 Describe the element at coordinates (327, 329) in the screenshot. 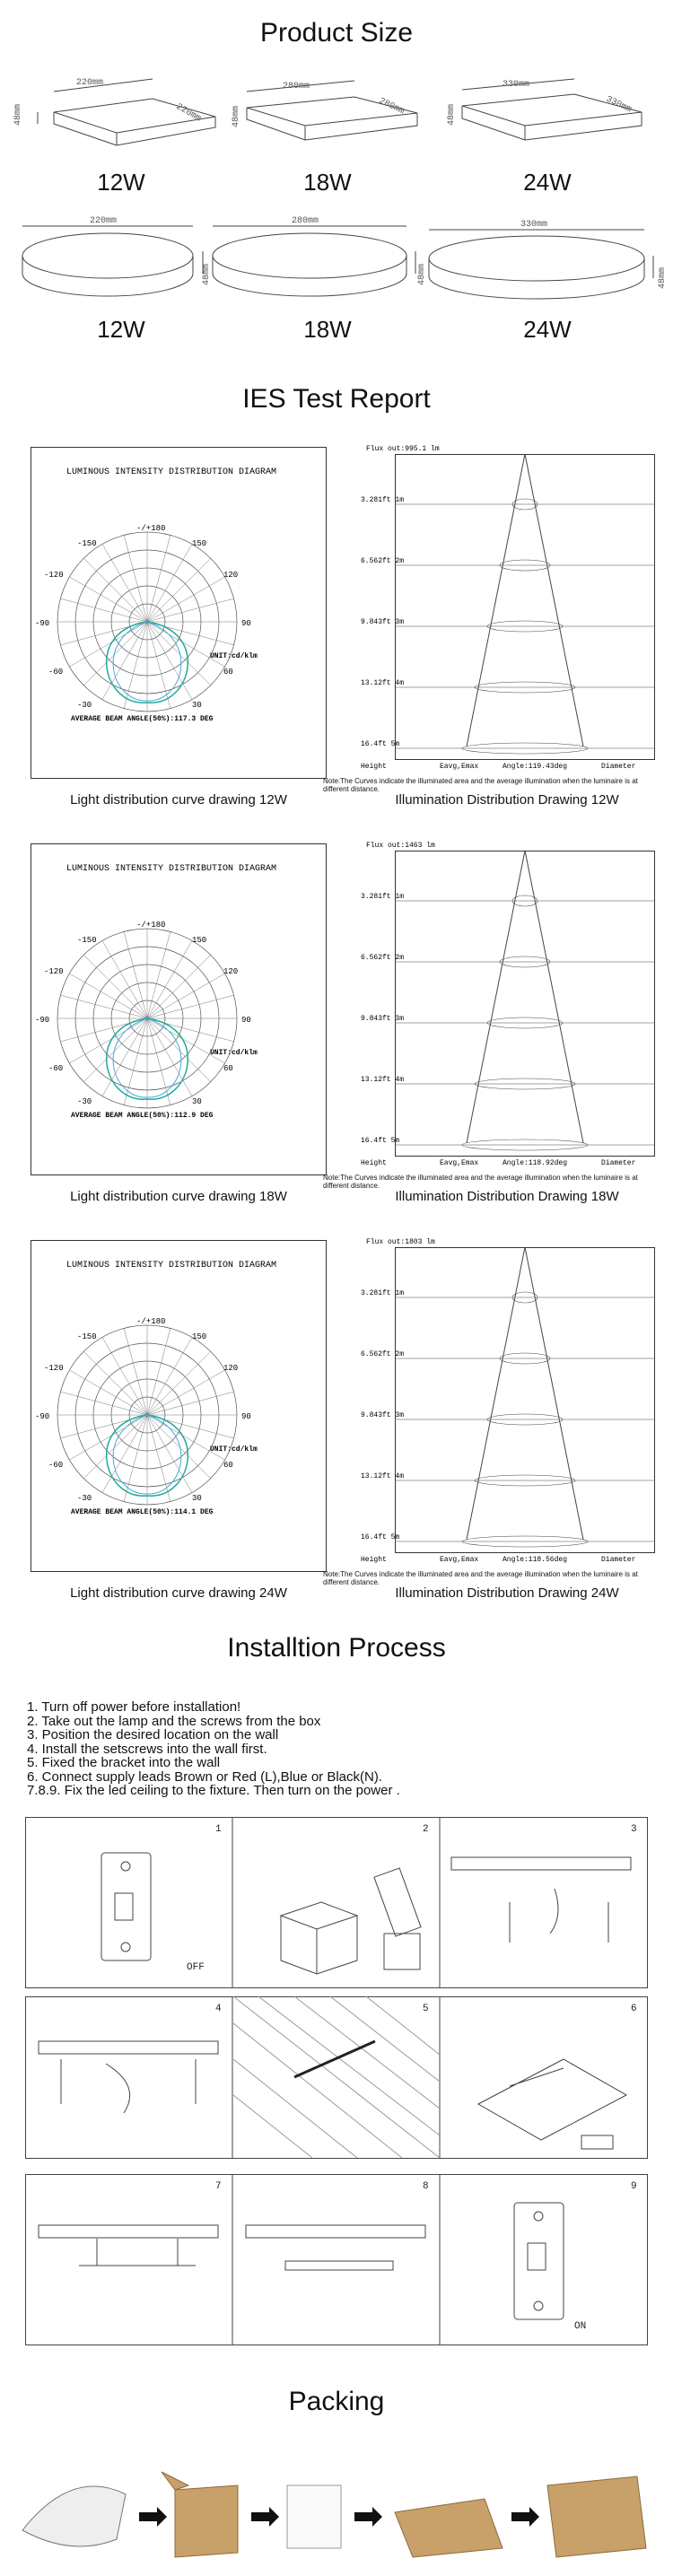

I see `round-18w-label: 18W` at that location.